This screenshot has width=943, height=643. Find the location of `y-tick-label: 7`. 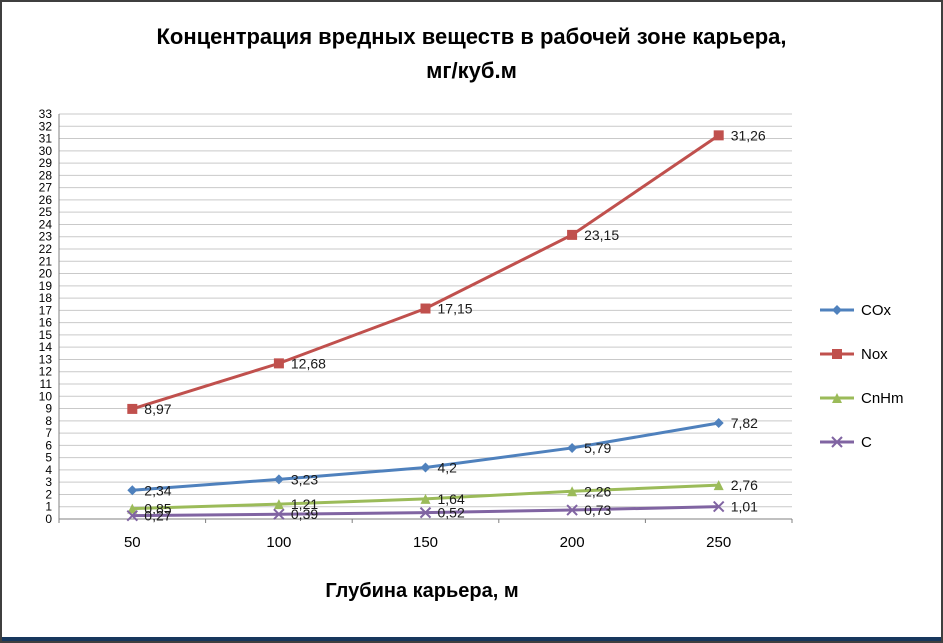

y-tick-label: 7 is located at coordinates (48, 433).